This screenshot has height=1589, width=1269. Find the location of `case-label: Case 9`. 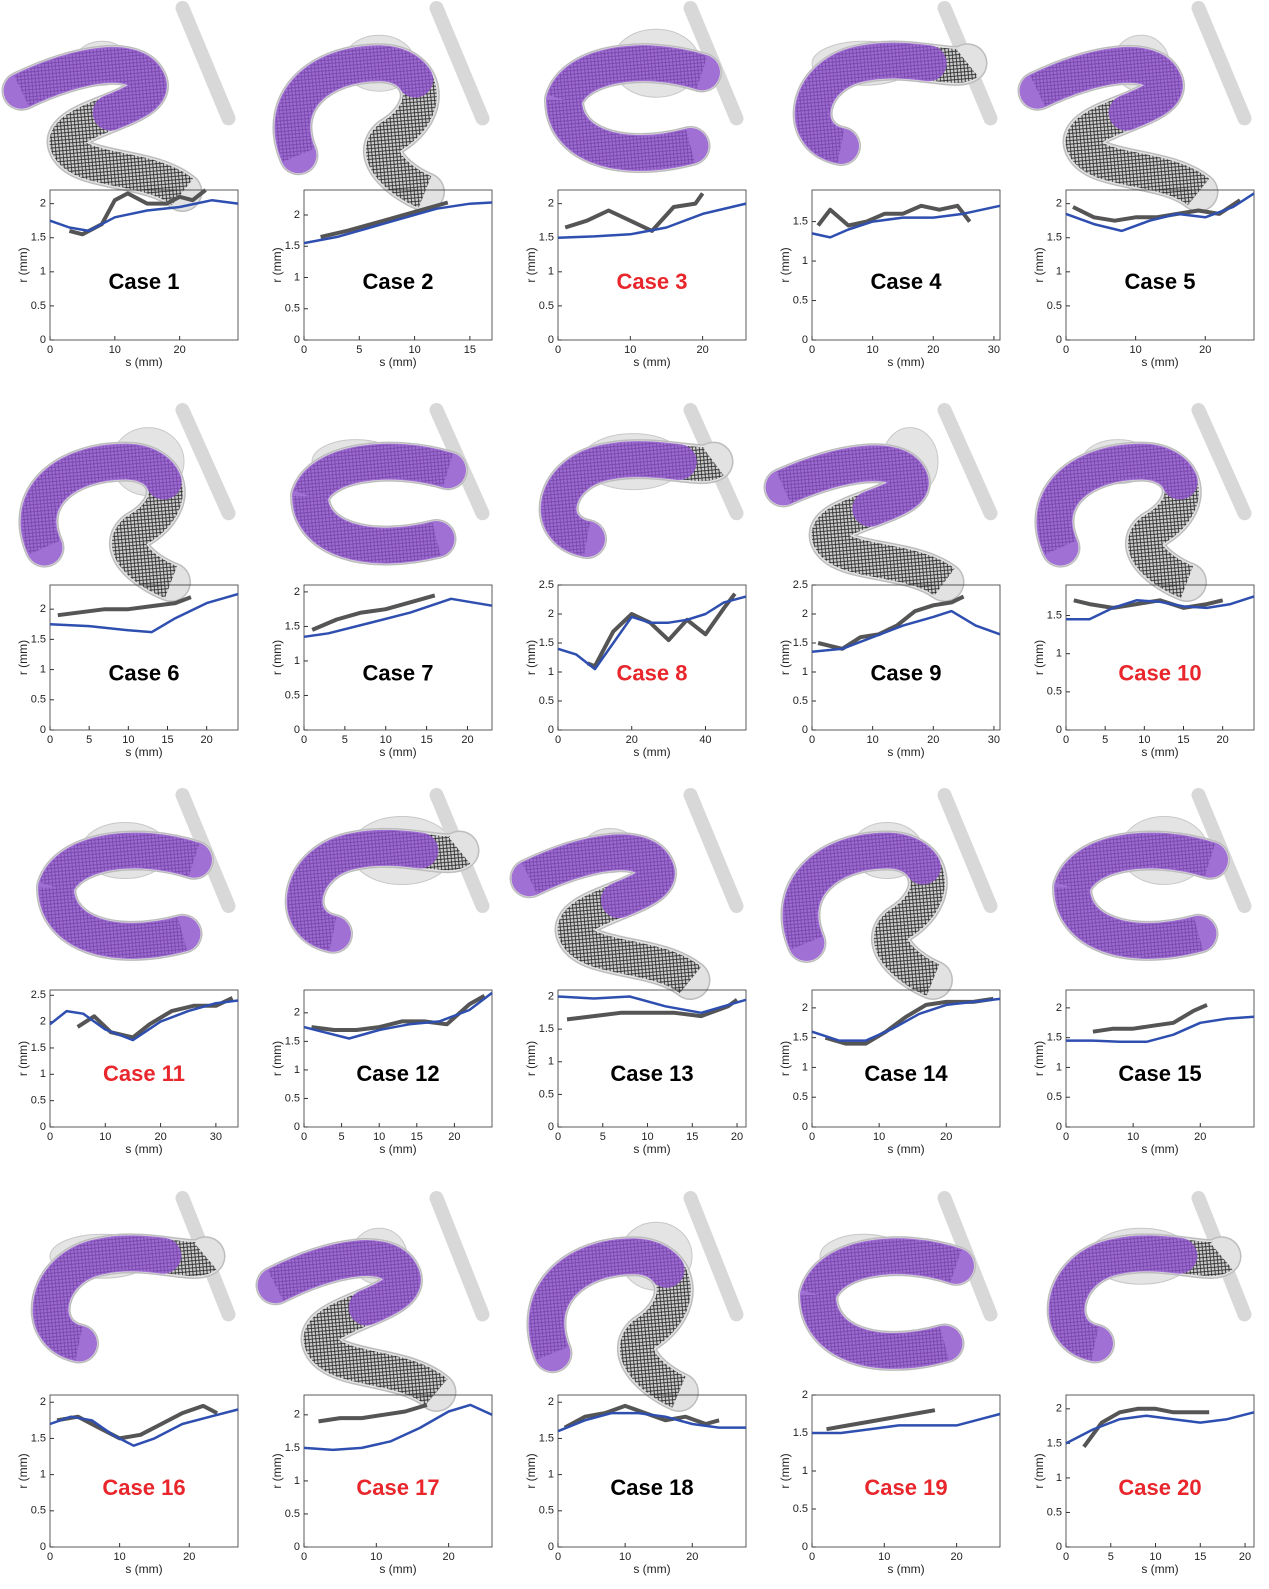

case-label: Case 9 is located at coordinates (906, 673).